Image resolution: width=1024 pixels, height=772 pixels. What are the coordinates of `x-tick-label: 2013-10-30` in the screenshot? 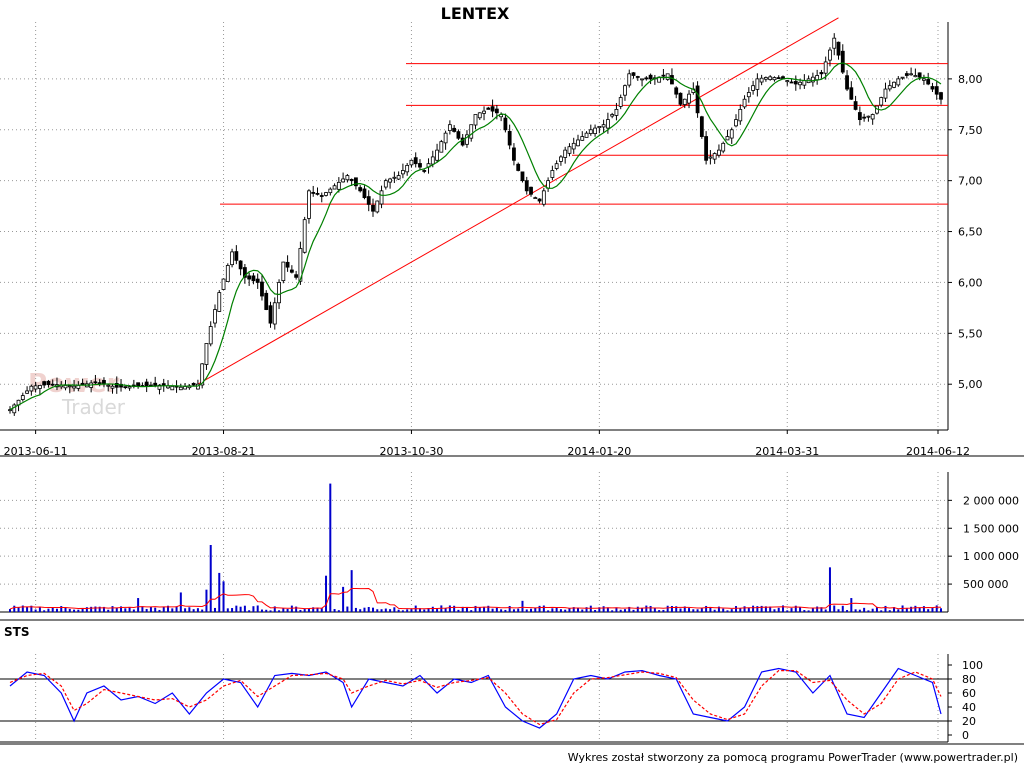 It's located at (411, 451).